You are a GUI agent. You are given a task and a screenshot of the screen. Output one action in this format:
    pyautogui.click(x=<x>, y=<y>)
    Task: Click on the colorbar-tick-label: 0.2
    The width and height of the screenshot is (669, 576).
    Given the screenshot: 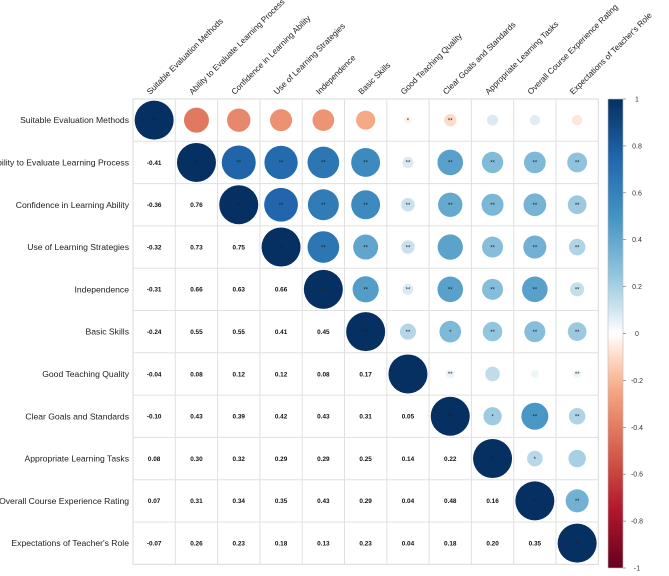 What is the action you would take?
    pyautogui.click(x=637, y=287)
    